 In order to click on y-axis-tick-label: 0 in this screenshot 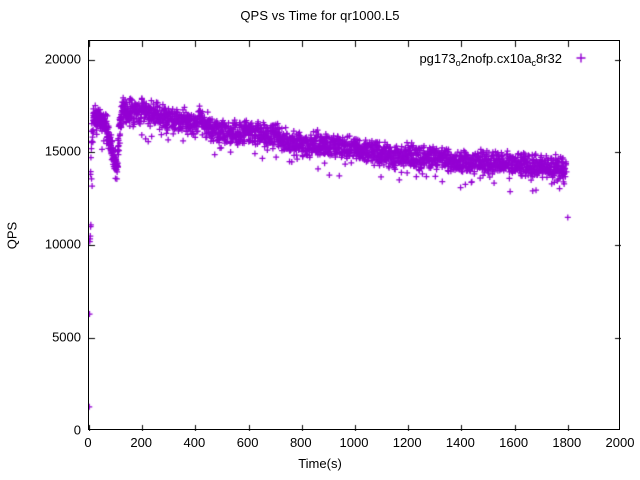, I will do `click(77, 430)`.